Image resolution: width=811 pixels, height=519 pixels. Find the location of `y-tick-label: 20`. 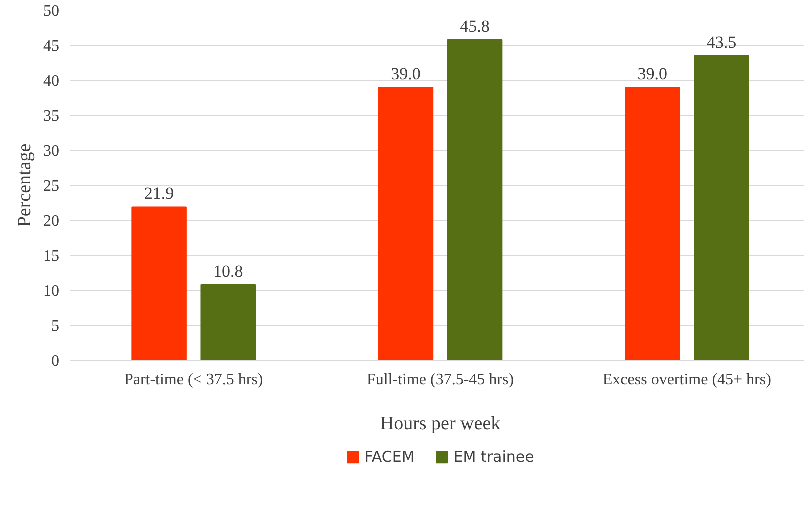

y-tick-label: 20 is located at coordinates (52, 221).